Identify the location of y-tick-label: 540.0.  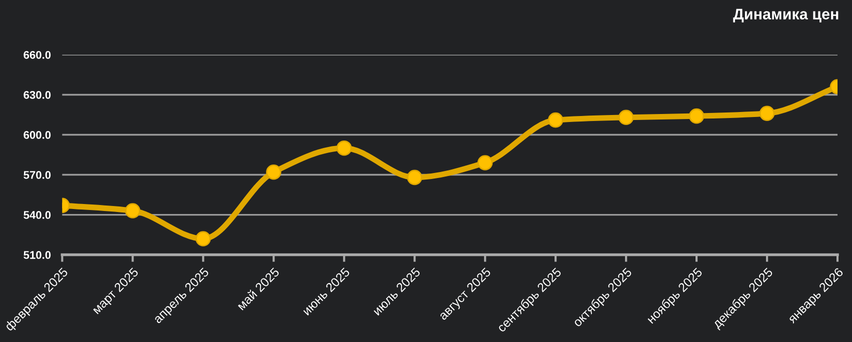
(37, 215).